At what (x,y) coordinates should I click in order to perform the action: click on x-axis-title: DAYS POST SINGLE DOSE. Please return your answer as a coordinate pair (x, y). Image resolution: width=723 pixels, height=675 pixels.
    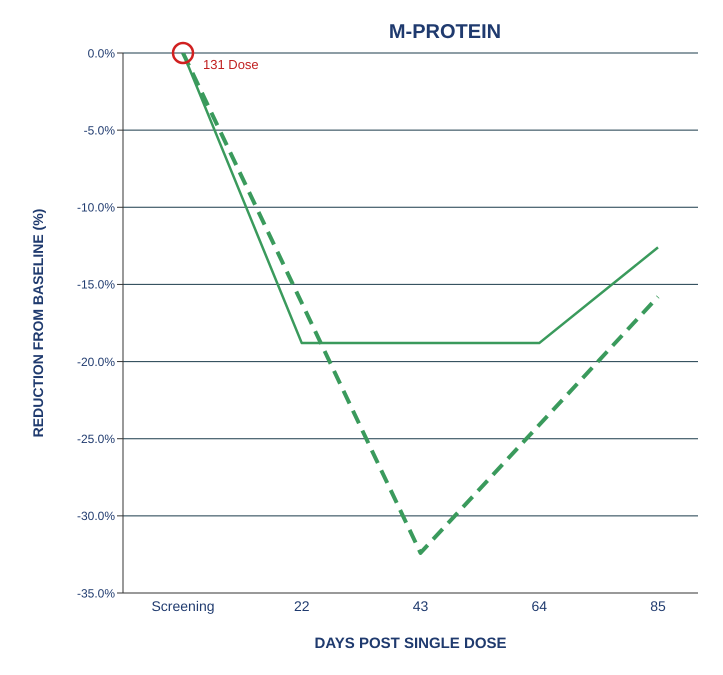
    Looking at the image, I should click on (410, 643).